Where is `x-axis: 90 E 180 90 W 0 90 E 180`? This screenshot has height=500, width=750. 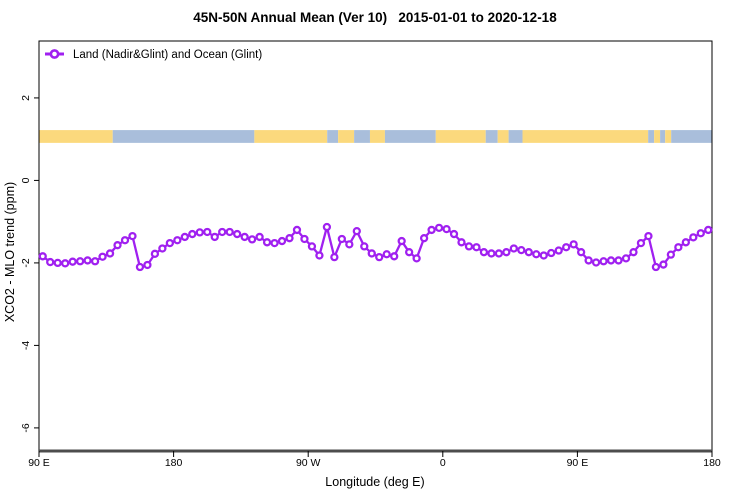 x-axis: 90 E 180 90 W 0 90 E 180 is located at coordinates (374, 460).